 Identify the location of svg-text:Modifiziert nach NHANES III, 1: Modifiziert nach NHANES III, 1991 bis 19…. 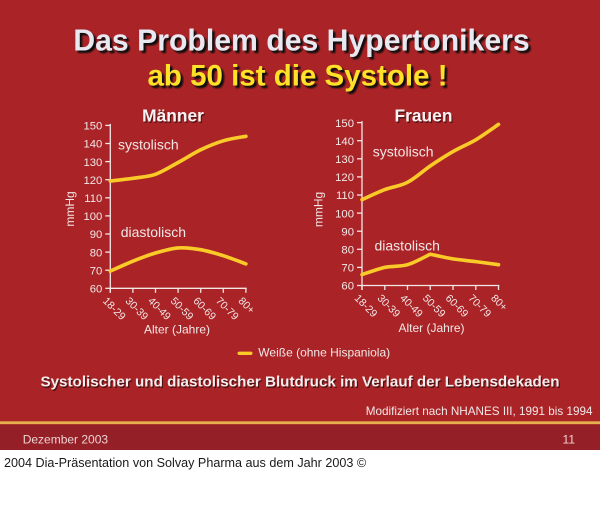
(479, 411).